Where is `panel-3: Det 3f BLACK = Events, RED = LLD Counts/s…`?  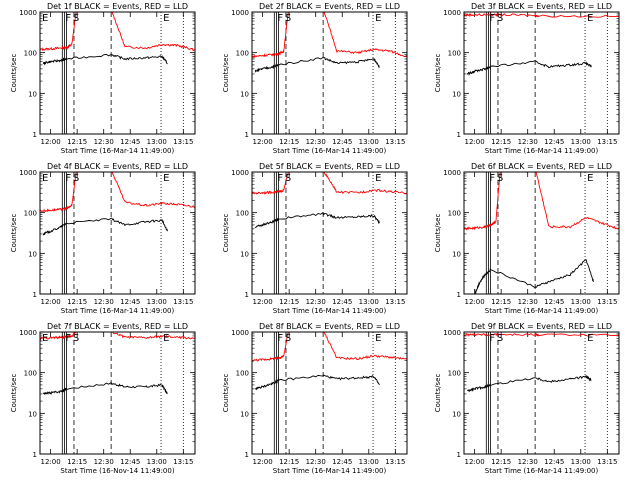
panel-3: Det 3f BLACK = Events, RED = LLD Counts/s… is located at coordinates (527, 78).